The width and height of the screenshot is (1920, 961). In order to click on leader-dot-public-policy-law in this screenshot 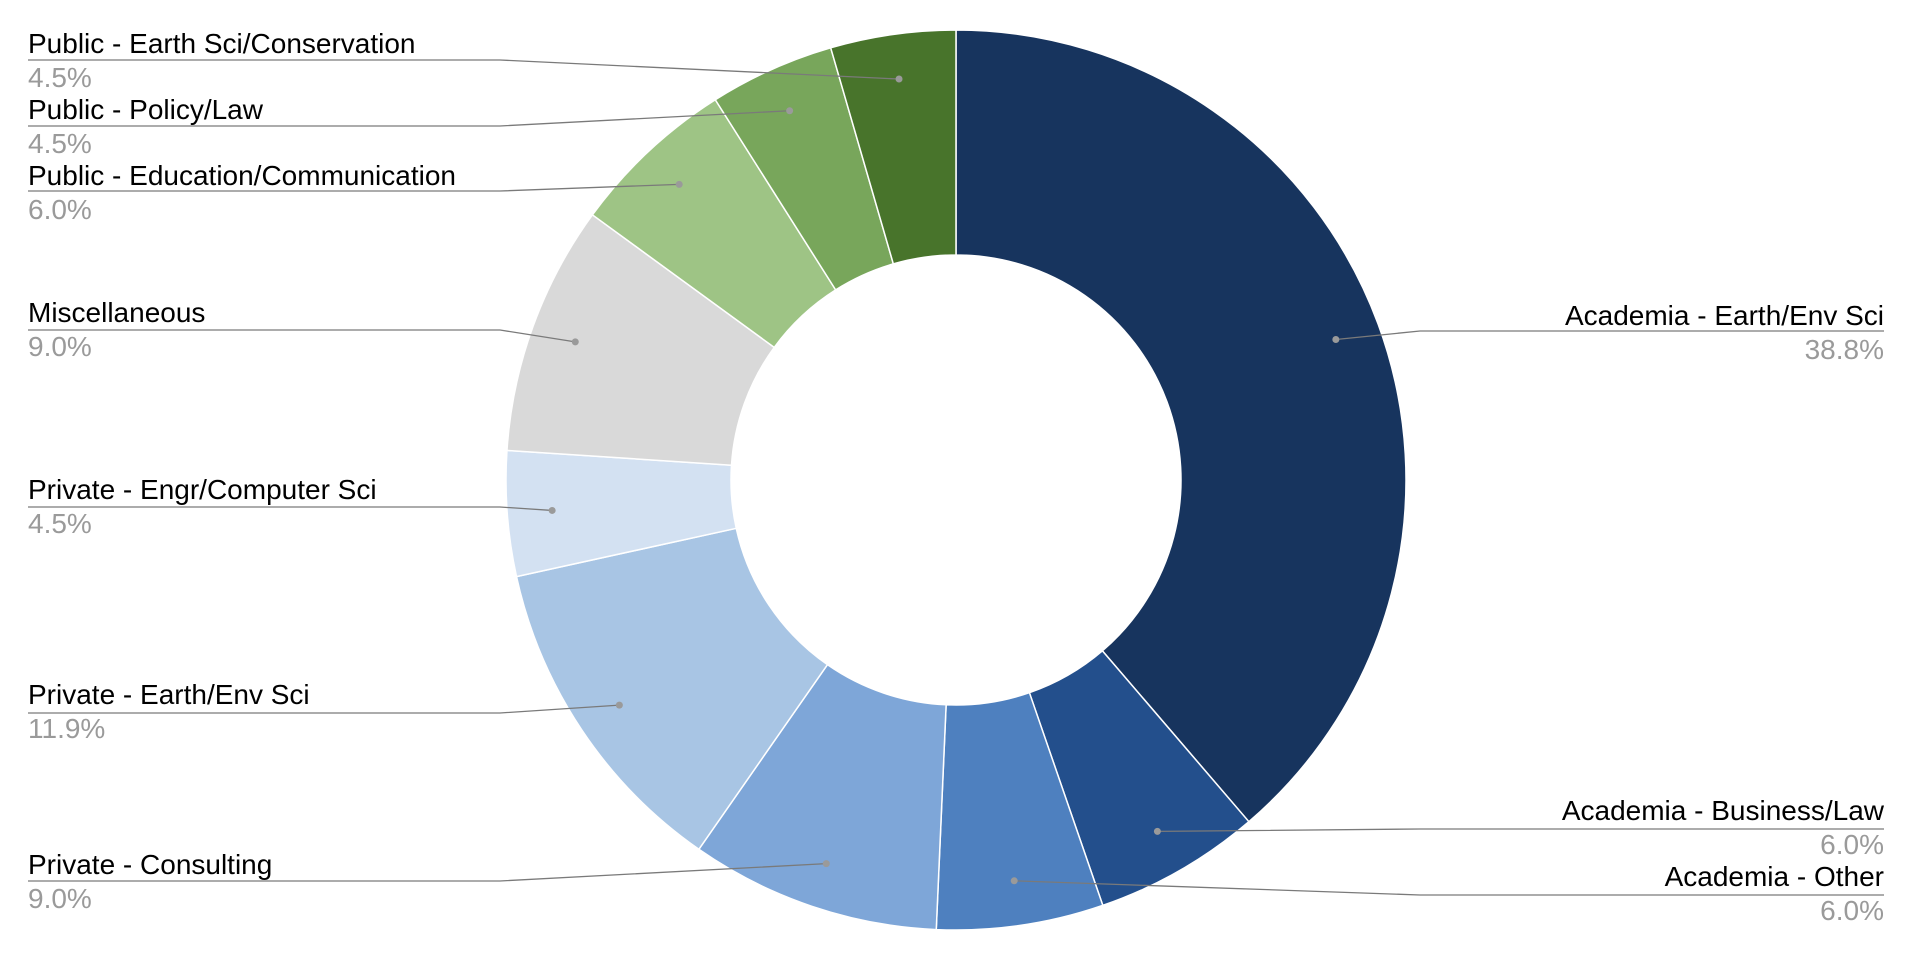, I will do `click(790, 111)`.